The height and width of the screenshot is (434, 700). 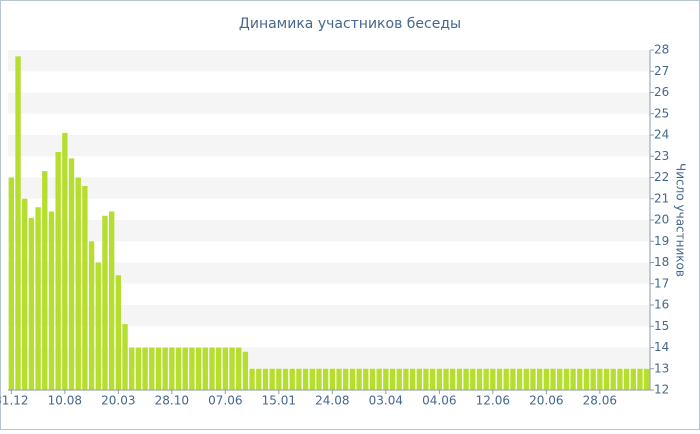 I want to click on x-tick-label: 15.01, so click(x=279, y=401).